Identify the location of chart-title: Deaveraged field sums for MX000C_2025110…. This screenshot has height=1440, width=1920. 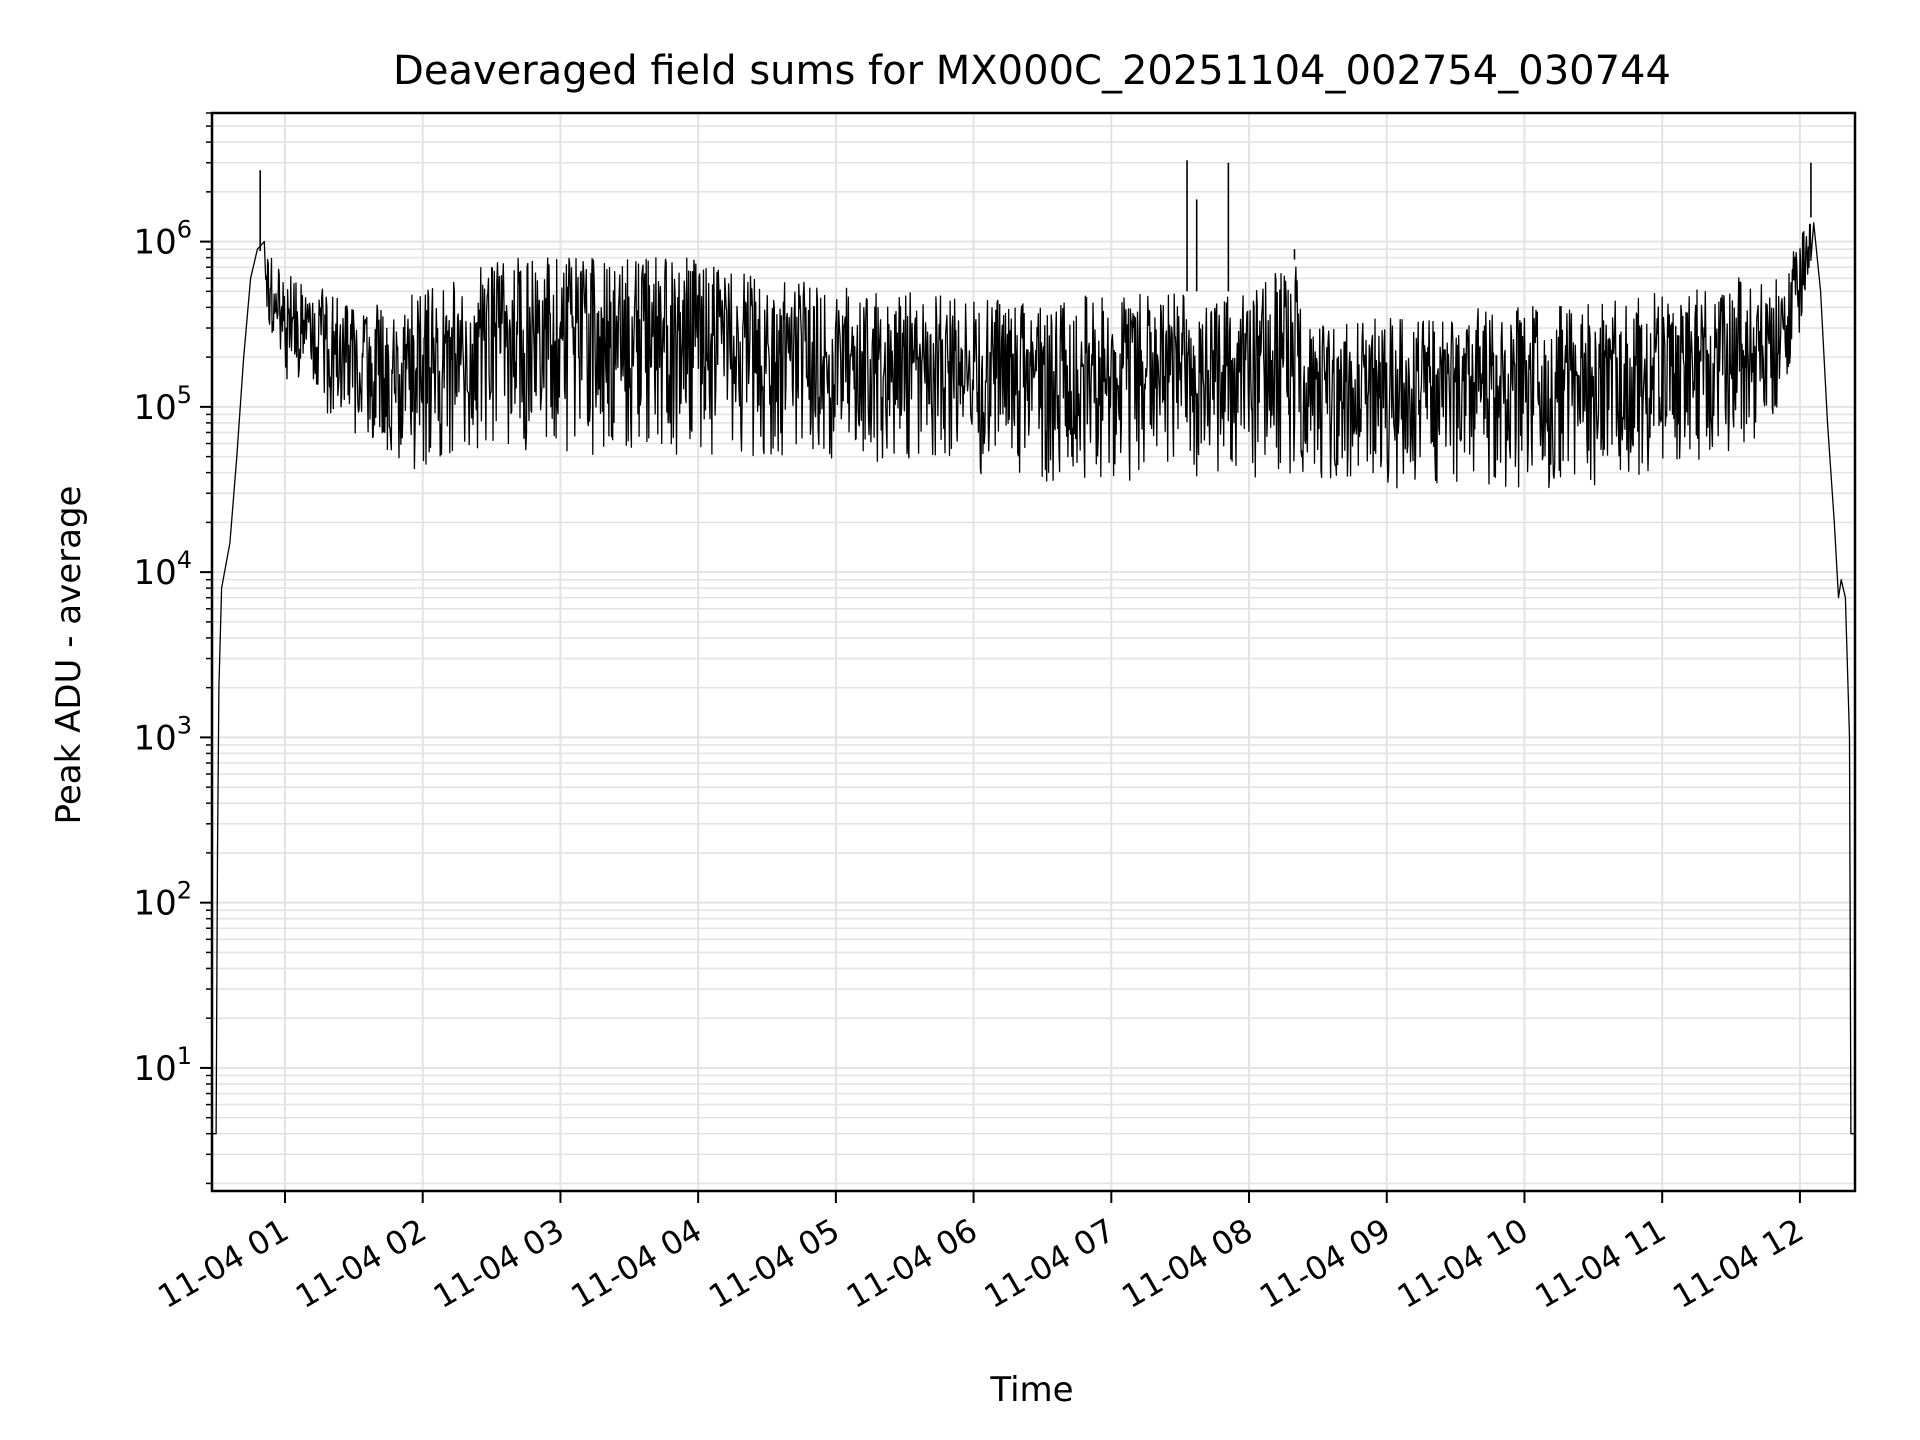
(1032, 71).